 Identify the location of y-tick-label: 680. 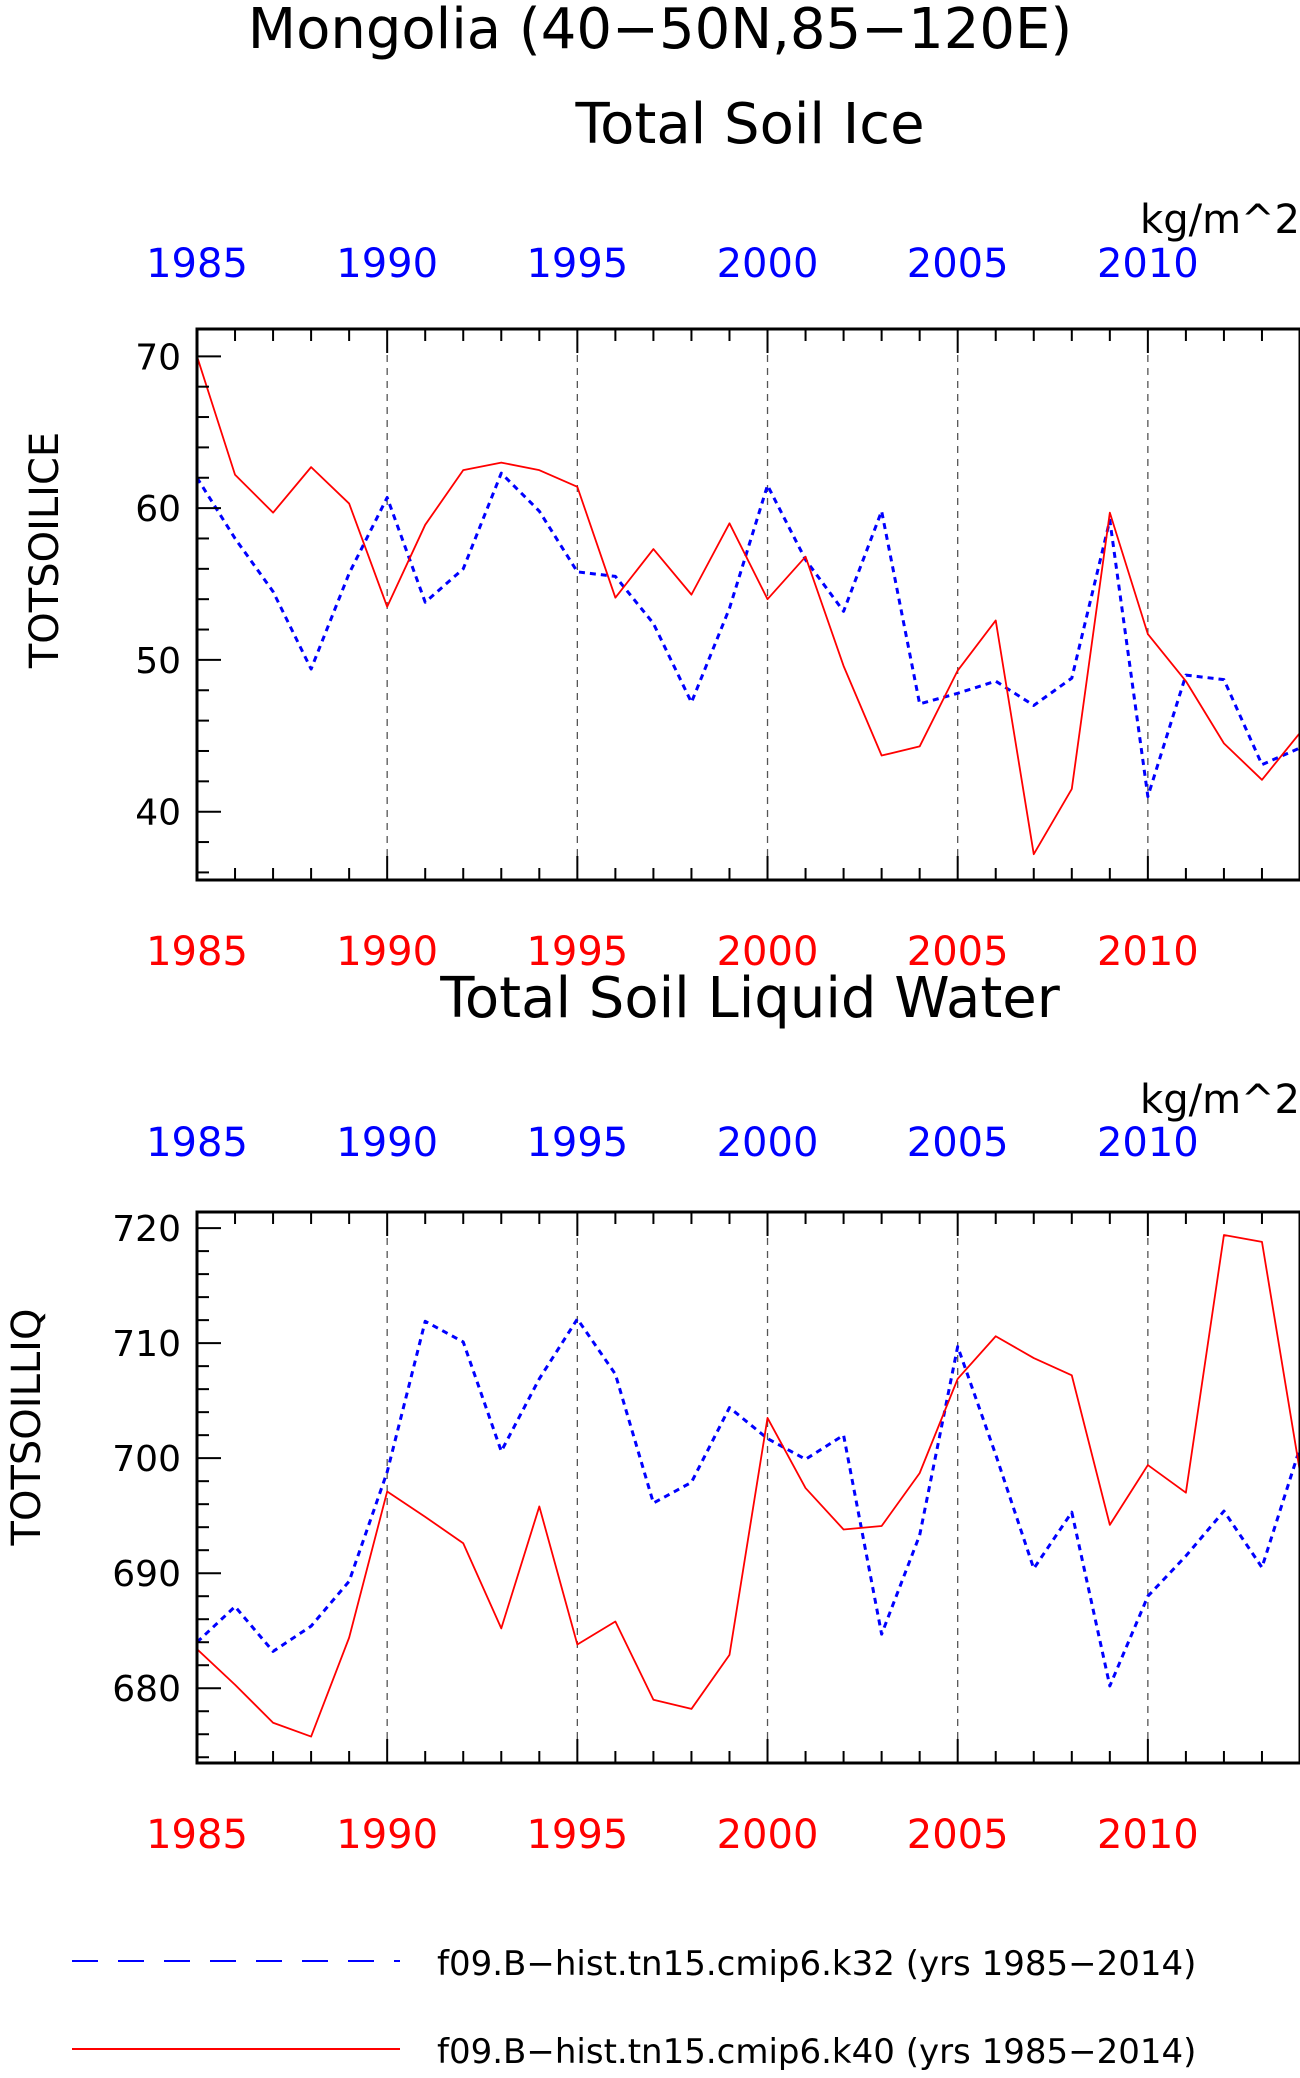
(146, 1689).